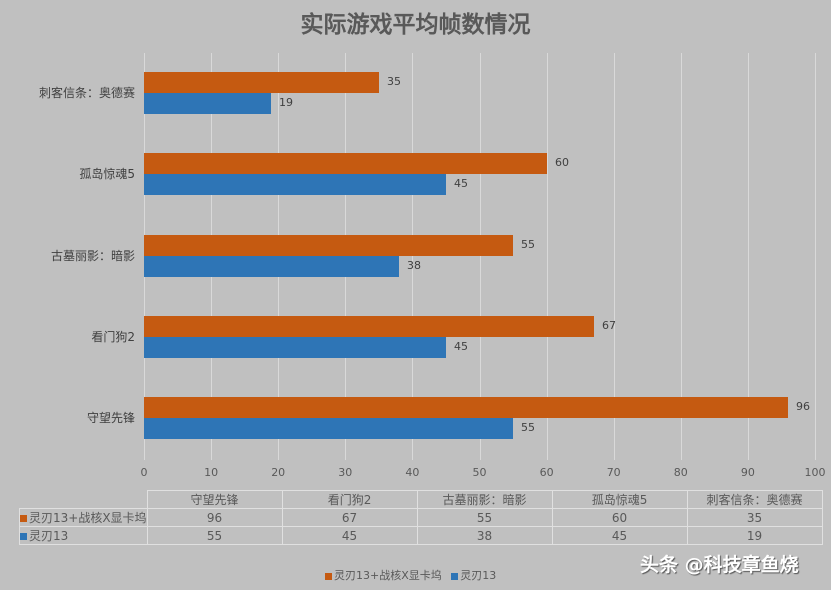 This screenshot has height=590, width=831. I want to click on x-tick-label: 100, so click(815, 472).